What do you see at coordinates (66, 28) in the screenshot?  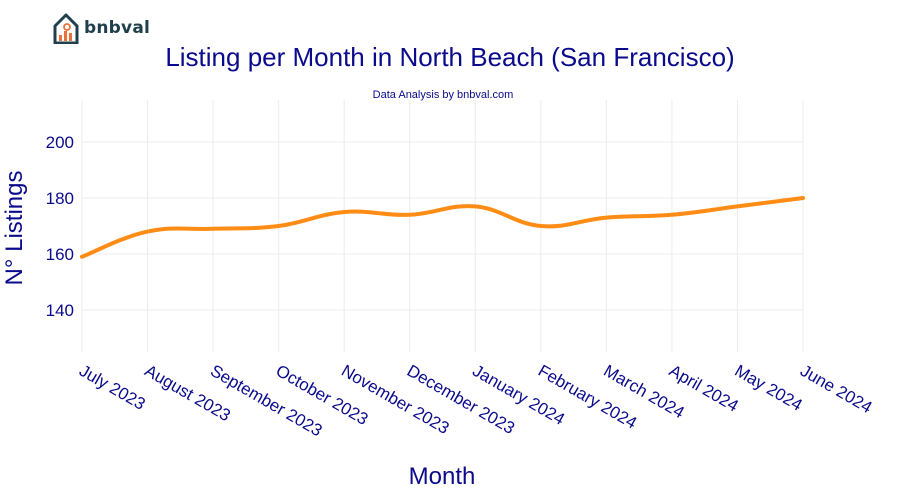 I see `house-chart-icon` at bounding box center [66, 28].